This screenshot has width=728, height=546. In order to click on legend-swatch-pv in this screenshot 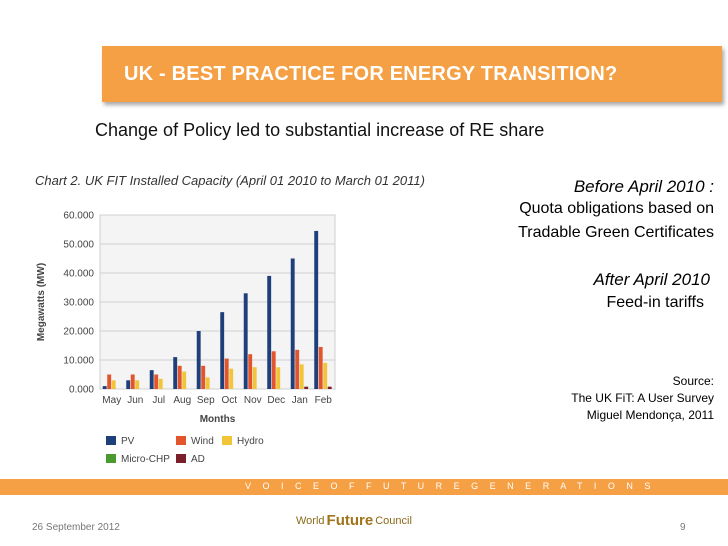, I will do `click(111, 440)`.